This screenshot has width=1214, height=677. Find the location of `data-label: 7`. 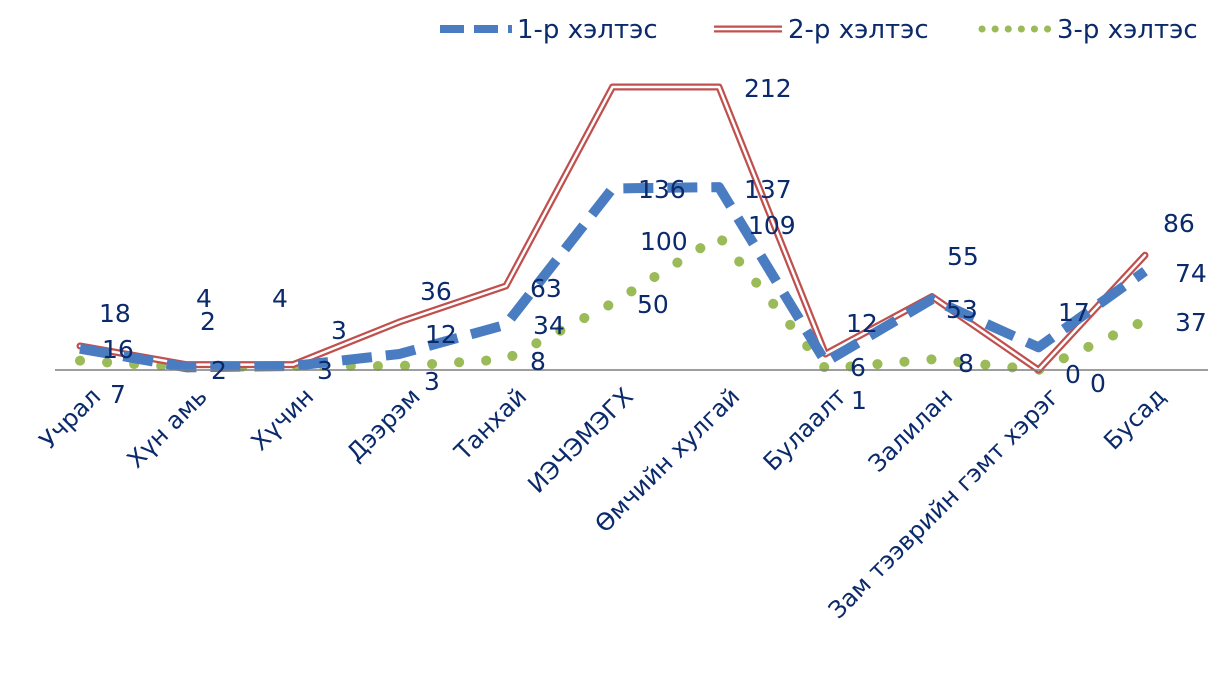

data-label: 7 is located at coordinates (118, 394).